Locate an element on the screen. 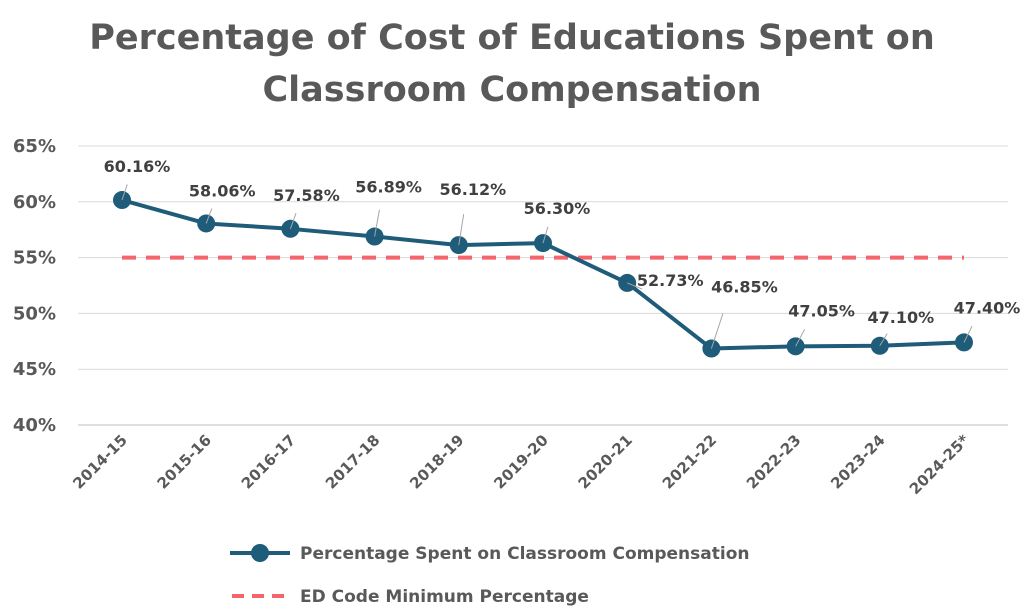 This screenshot has width=1024, height=616. x-tick-label: 2021-22 is located at coordinates (689, 461).